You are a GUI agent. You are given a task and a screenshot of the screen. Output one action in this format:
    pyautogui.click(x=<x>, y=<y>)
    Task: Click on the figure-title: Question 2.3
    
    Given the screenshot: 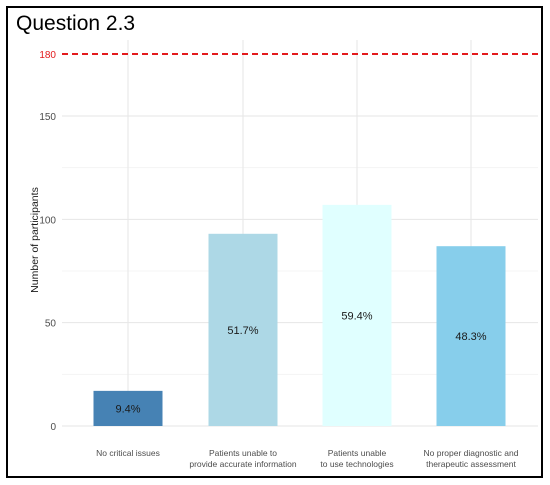 What is the action you would take?
    pyautogui.click(x=76, y=23)
    